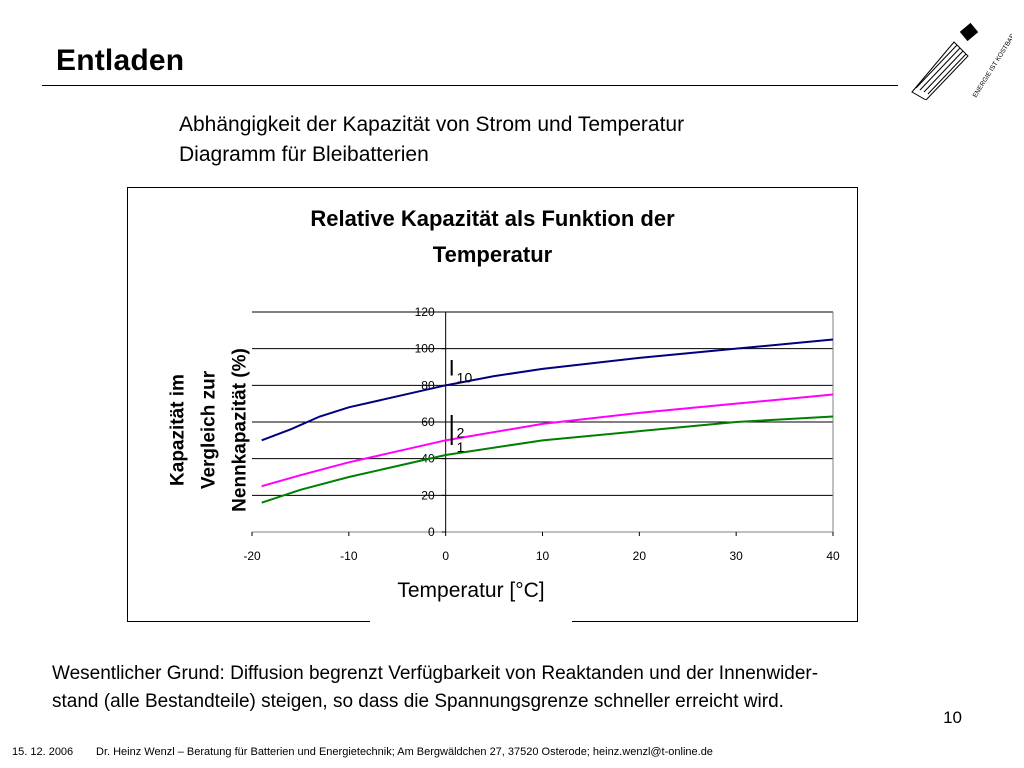 The image size is (1024, 768). I want to click on y-tick-label: 20, so click(428, 495).